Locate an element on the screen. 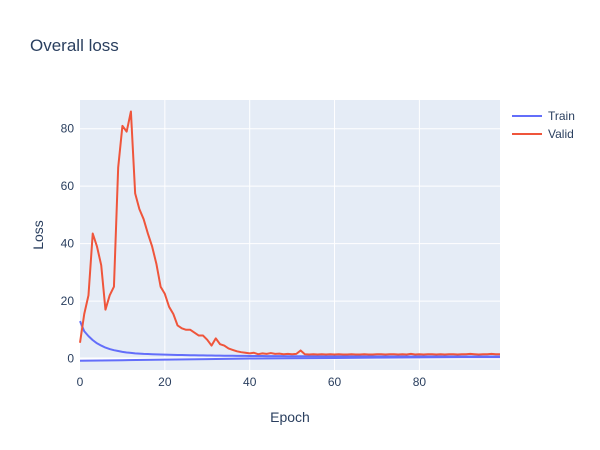 The image size is (600, 450). x-tick-label: 20 is located at coordinates (165, 382).